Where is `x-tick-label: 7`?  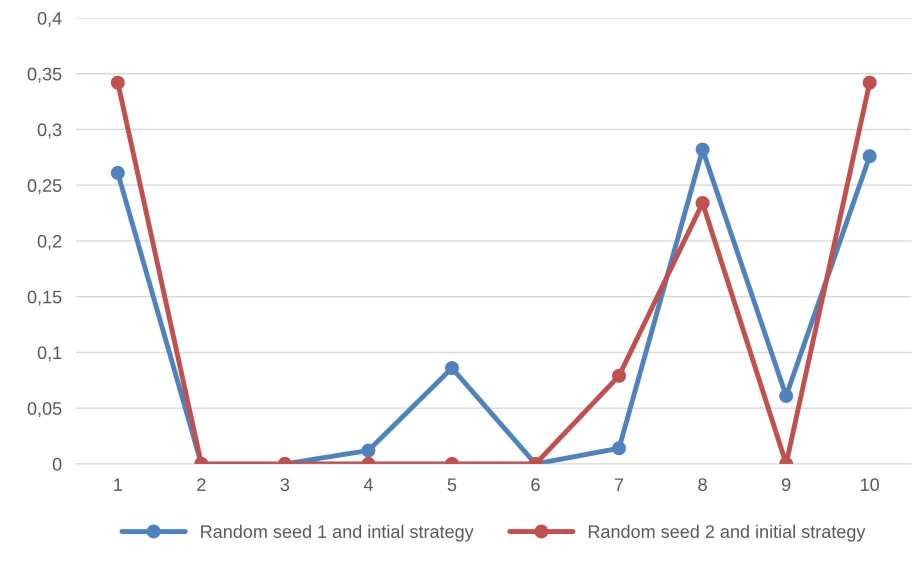
x-tick-label: 7 is located at coordinates (619, 484).